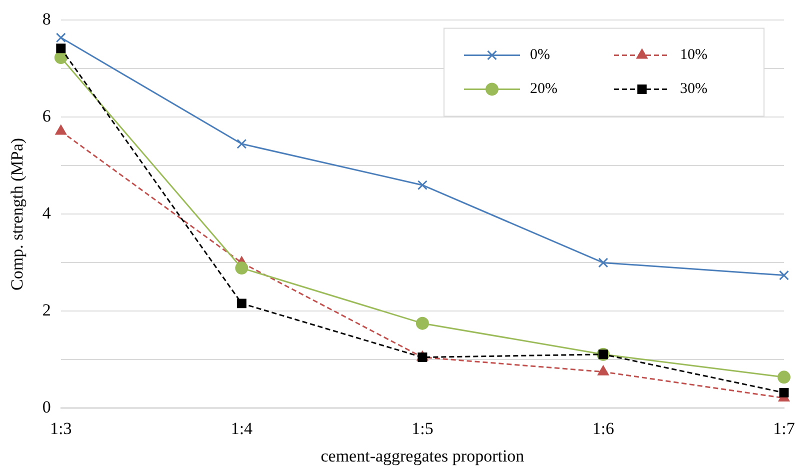 This screenshot has height=471, width=806. I want to click on y-tick-label: 4, so click(47, 213).